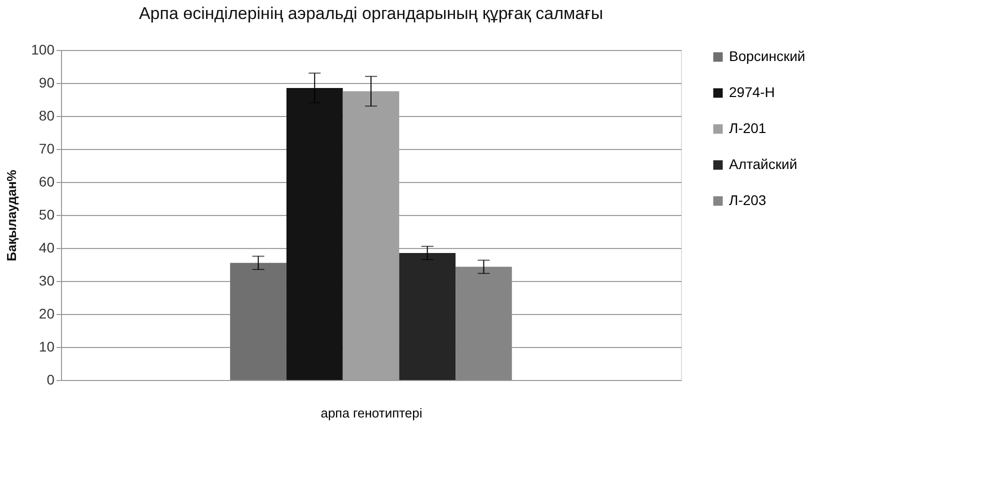  I want to click on y-tick-label: 10, so click(46, 346).